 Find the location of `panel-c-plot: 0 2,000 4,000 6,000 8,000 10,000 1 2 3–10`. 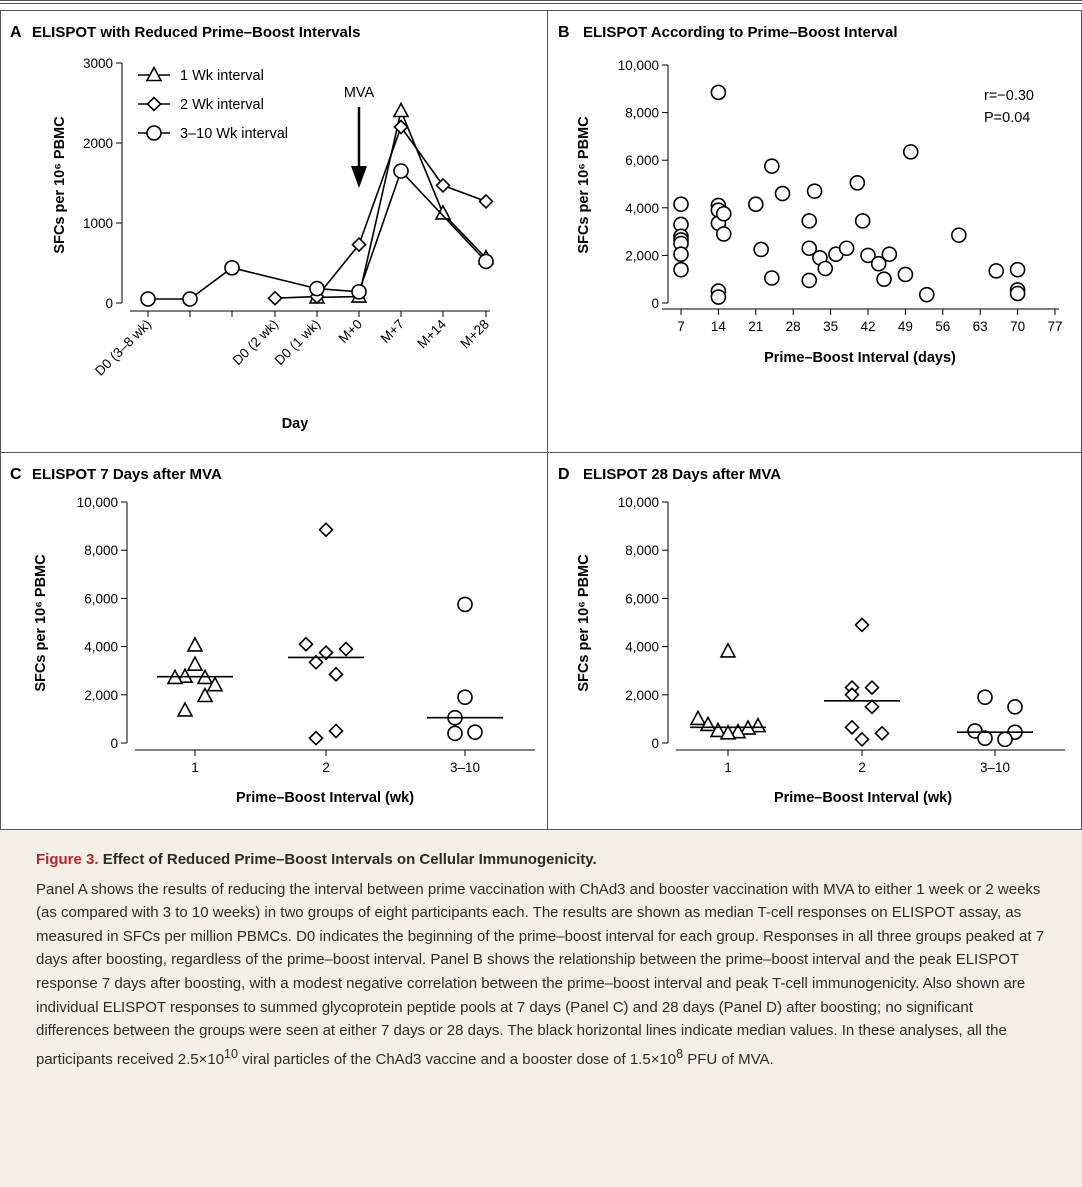

panel-c-plot: 0 2,000 4,000 6,000 8,000 10,000 1 2 3–10 is located at coordinates (306, 635).